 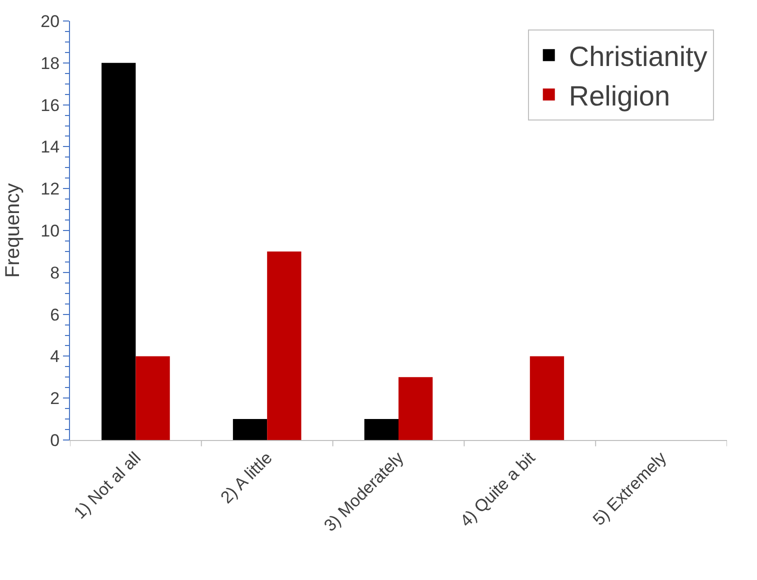 What do you see at coordinates (107, 485) in the screenshot?
I see `x-tick-label: 1) Not al all` at bounding box center [107, 485].